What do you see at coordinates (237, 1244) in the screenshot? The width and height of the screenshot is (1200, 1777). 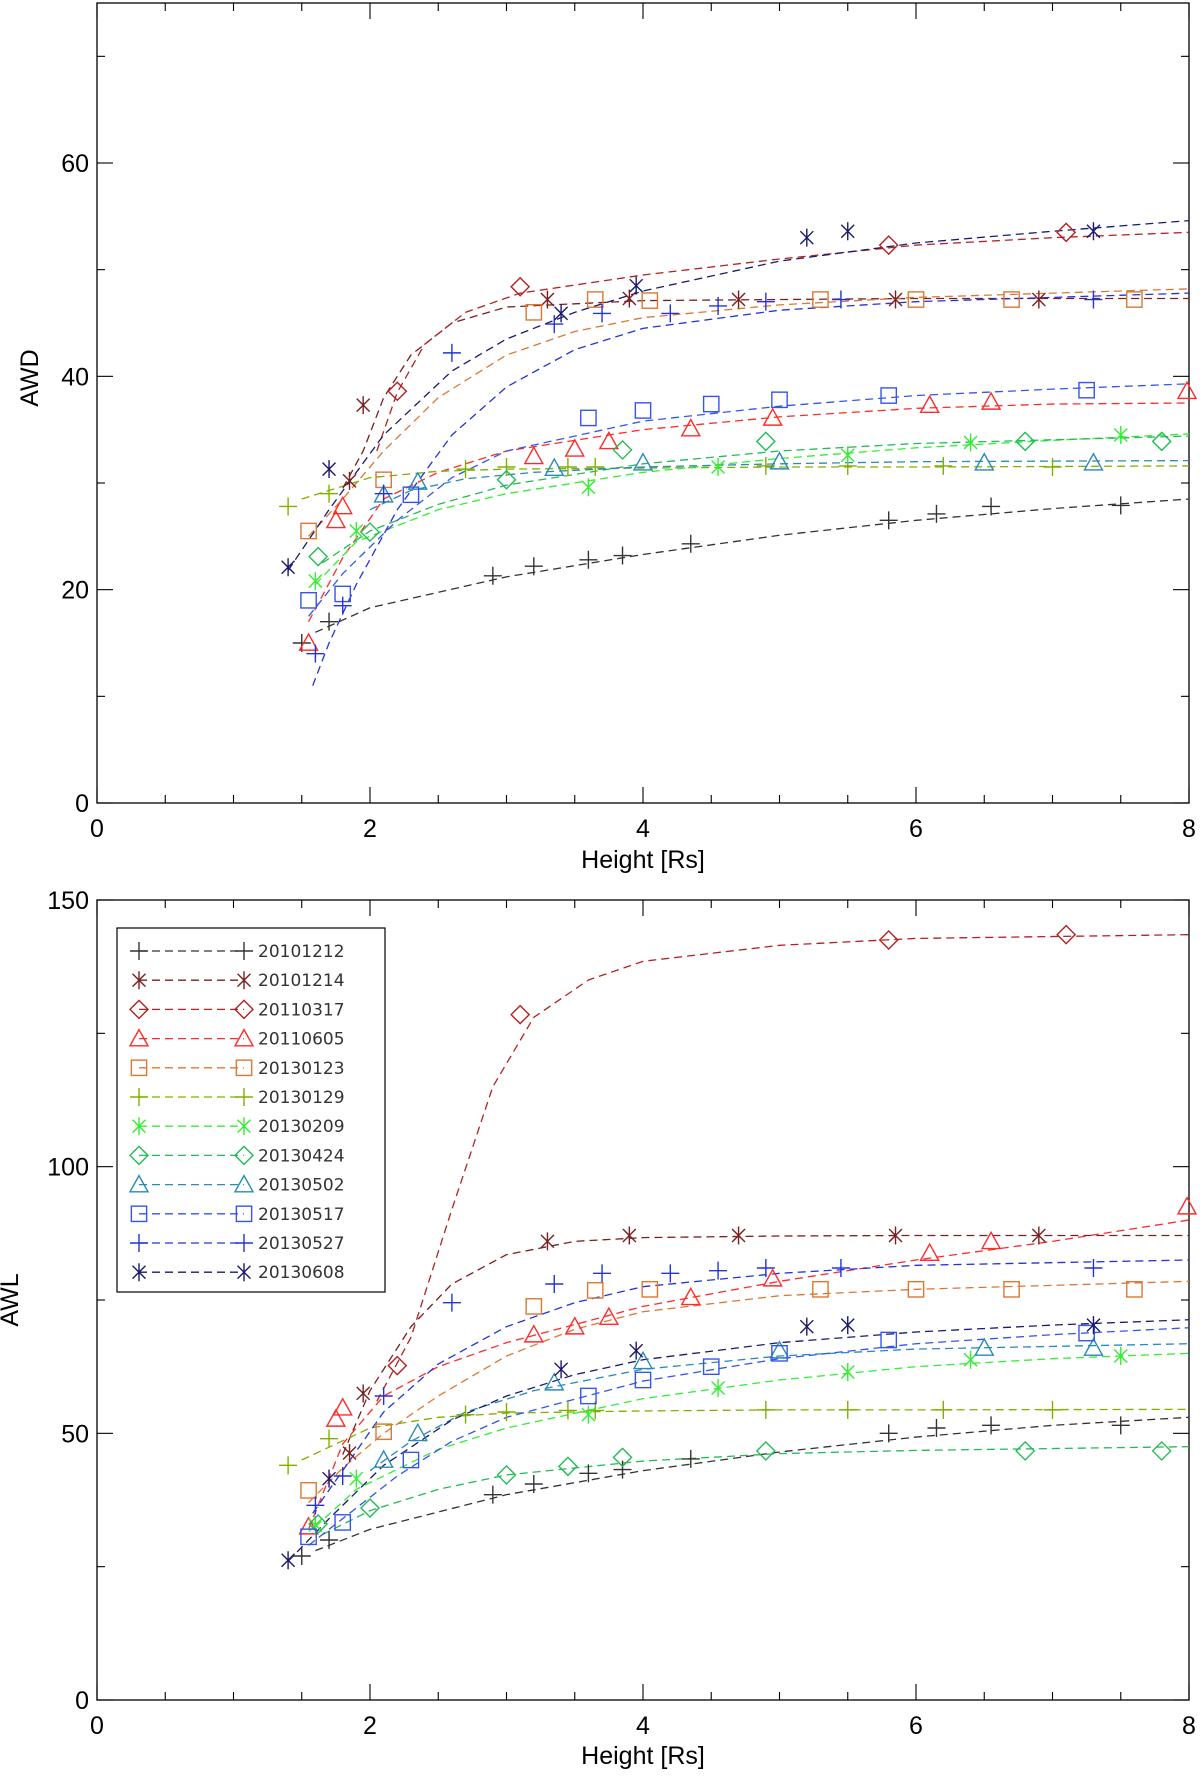 I see `legend-entry-20130527: 20130527` at bounding box center [237, 1244].